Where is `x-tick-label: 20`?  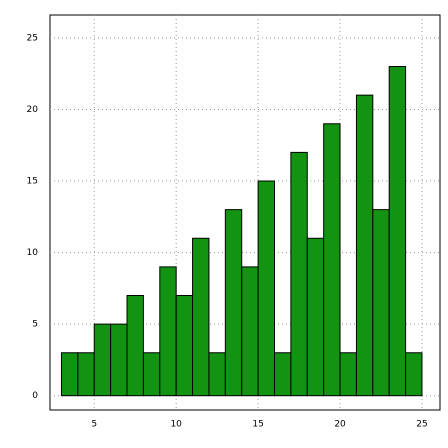 x-tick-label: 20 is located at coordinates (340, 425).